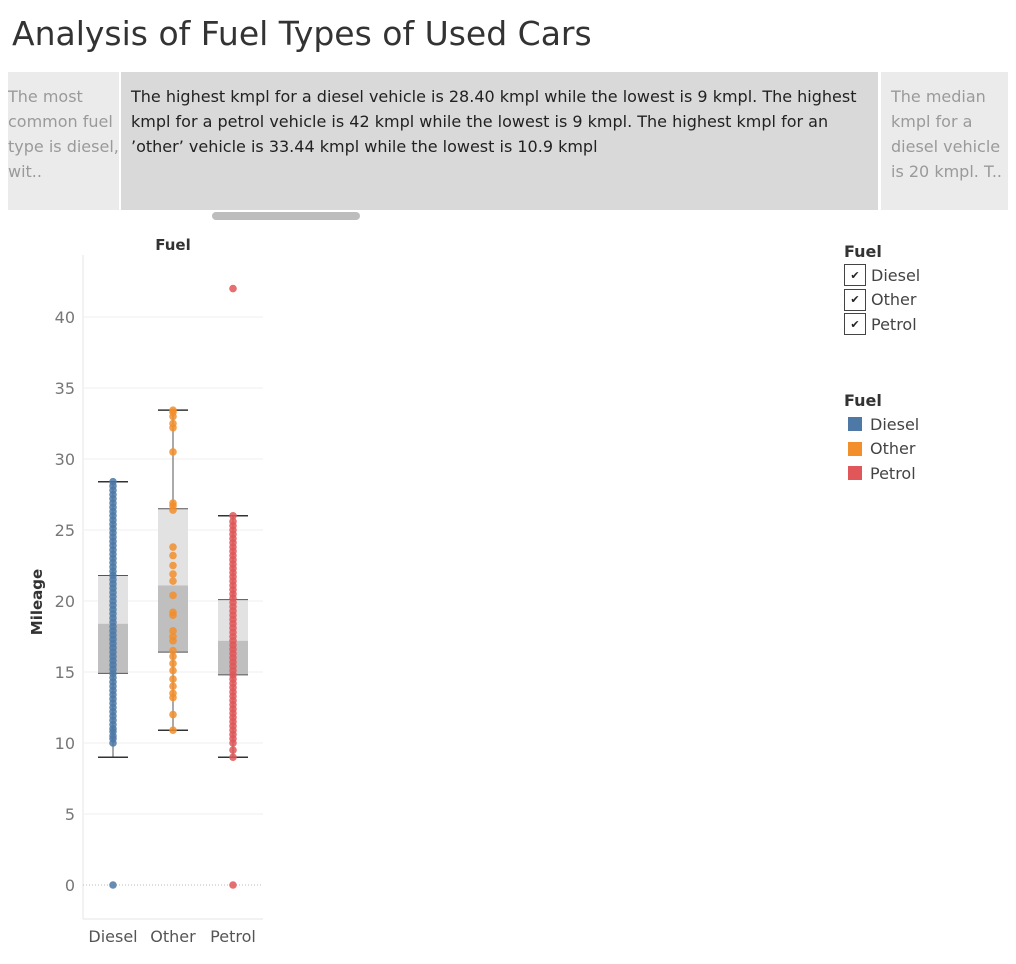  Describe the element at coordinates (173, 936) in the screenshot. I see `x-category-label: Other` at that location.